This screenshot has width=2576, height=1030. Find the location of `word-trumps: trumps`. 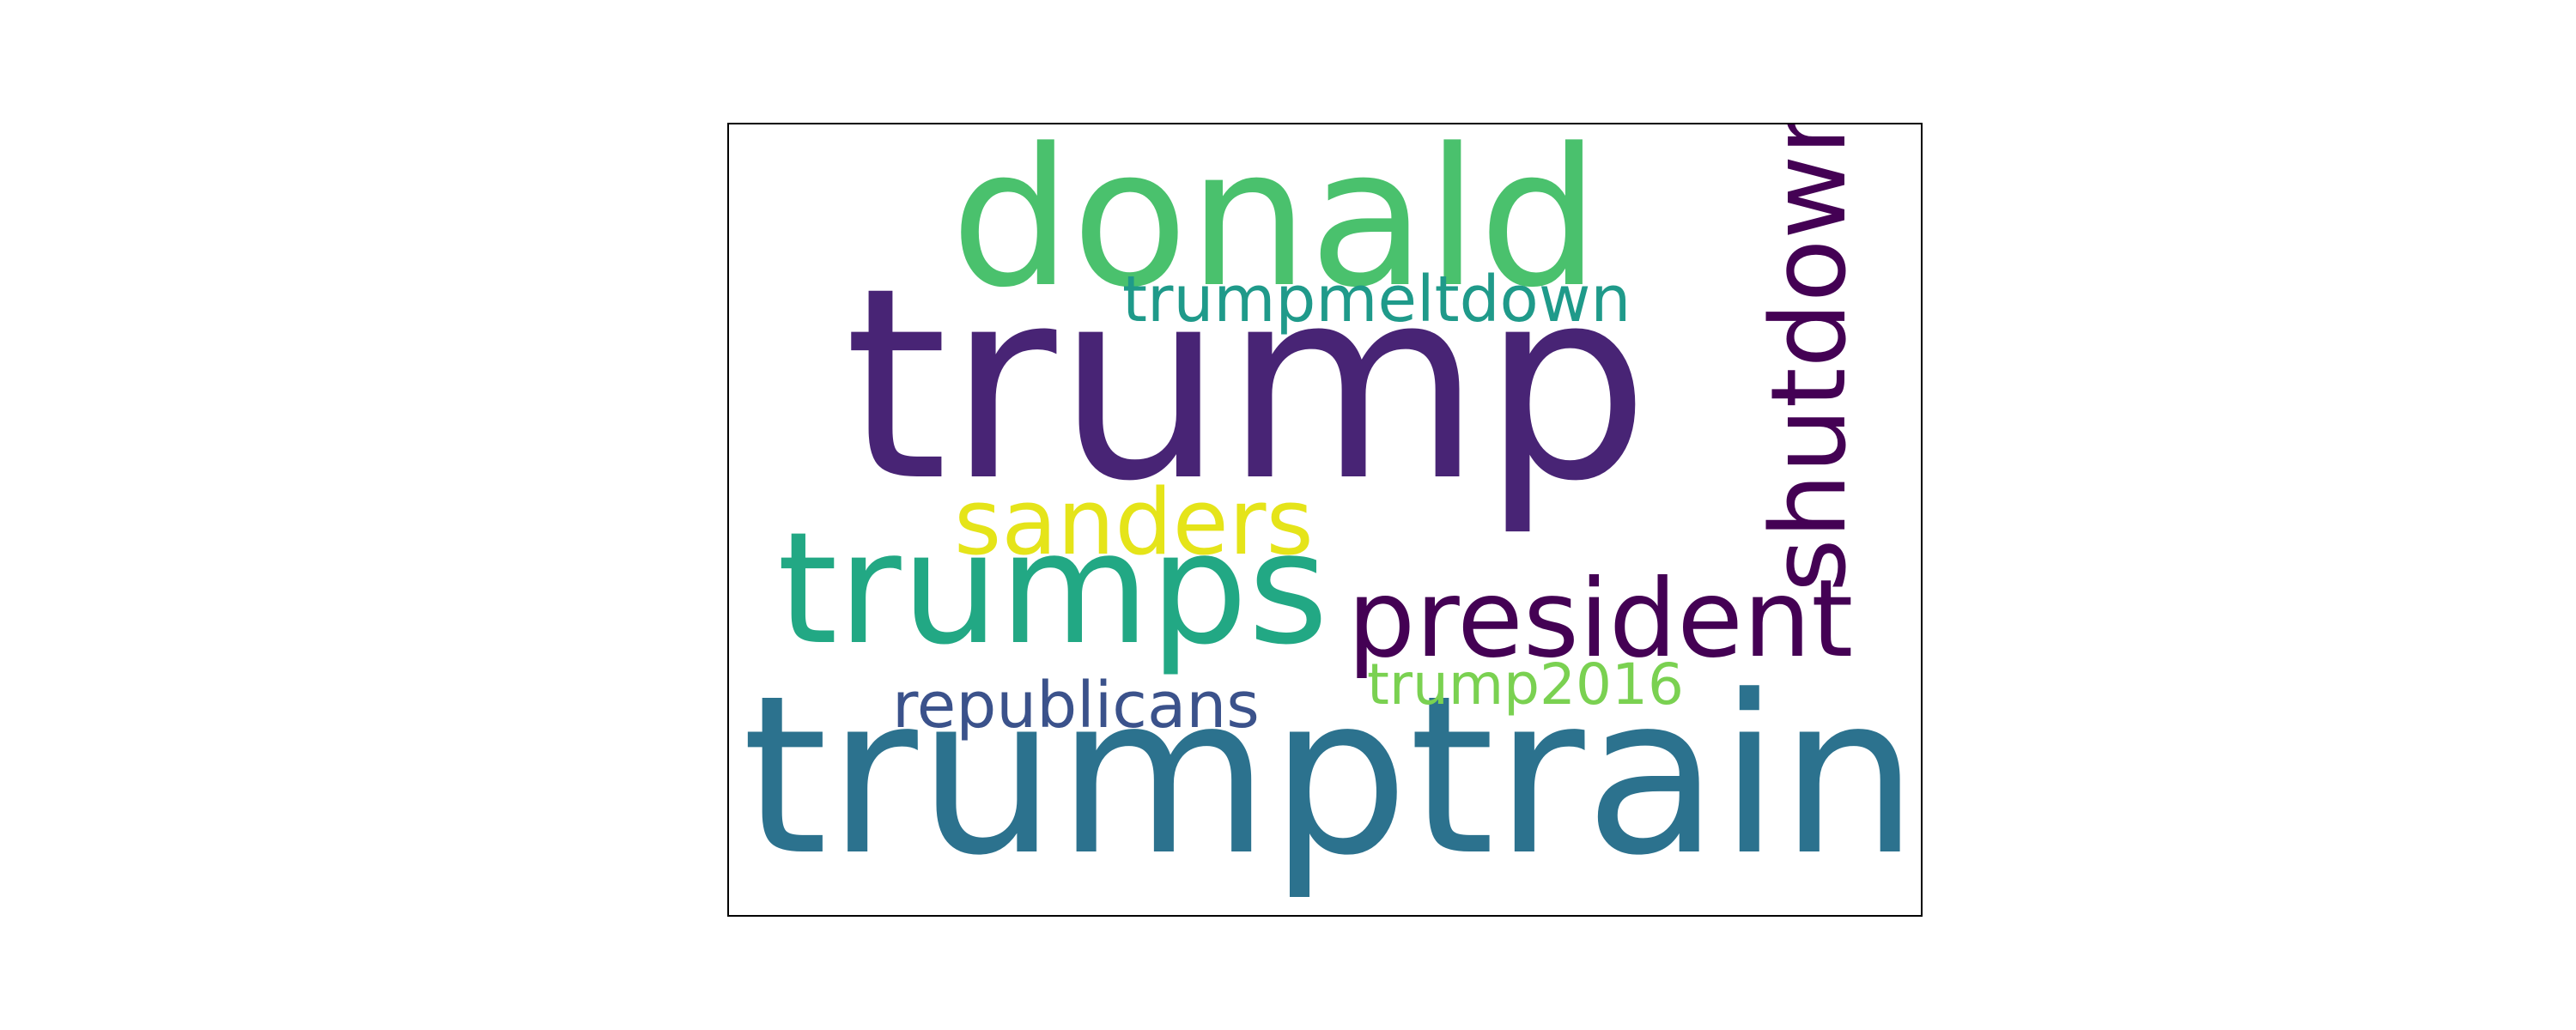

word-trumps: trumps is located at coordinates (1053, 589).